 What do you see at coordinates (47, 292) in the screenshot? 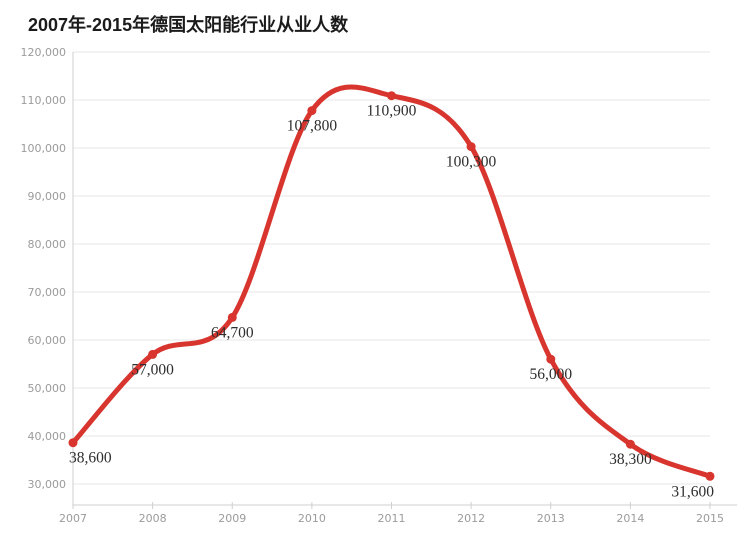
I see `y-axis-tick-label: 70,000` at bounding box center [47, 292].